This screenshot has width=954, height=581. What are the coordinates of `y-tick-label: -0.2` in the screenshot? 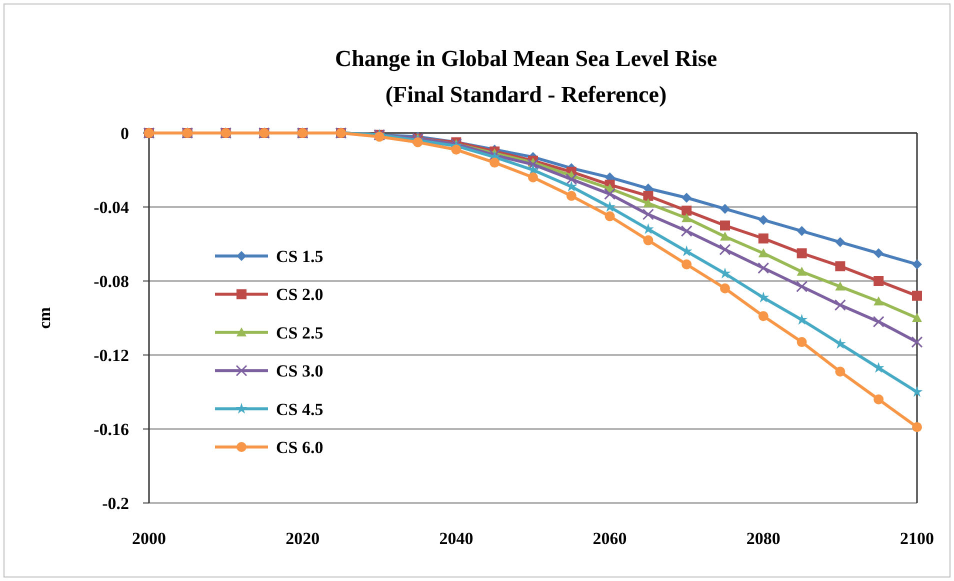 It's located at (115, 503).